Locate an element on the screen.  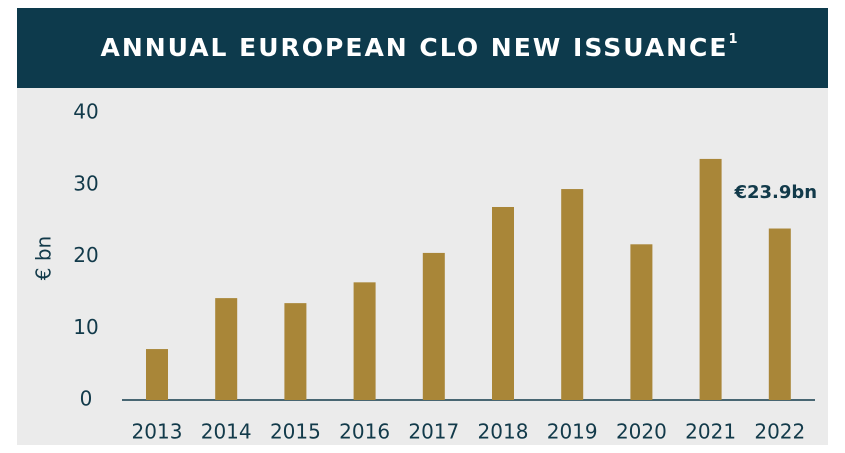
y-tick-label: 30 is located at coordinates (85, 183).